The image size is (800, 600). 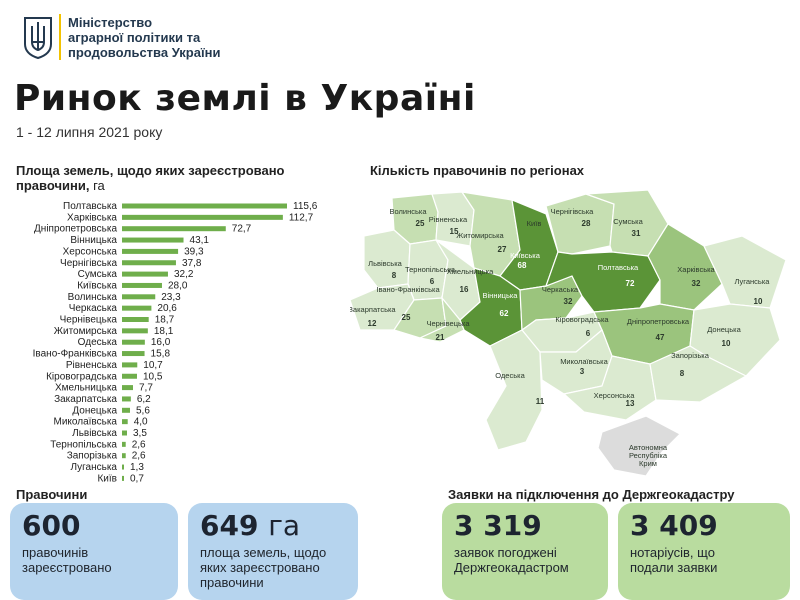 I want to click on card-description: правочинів зареєстровано, so click(x=94, y=560).